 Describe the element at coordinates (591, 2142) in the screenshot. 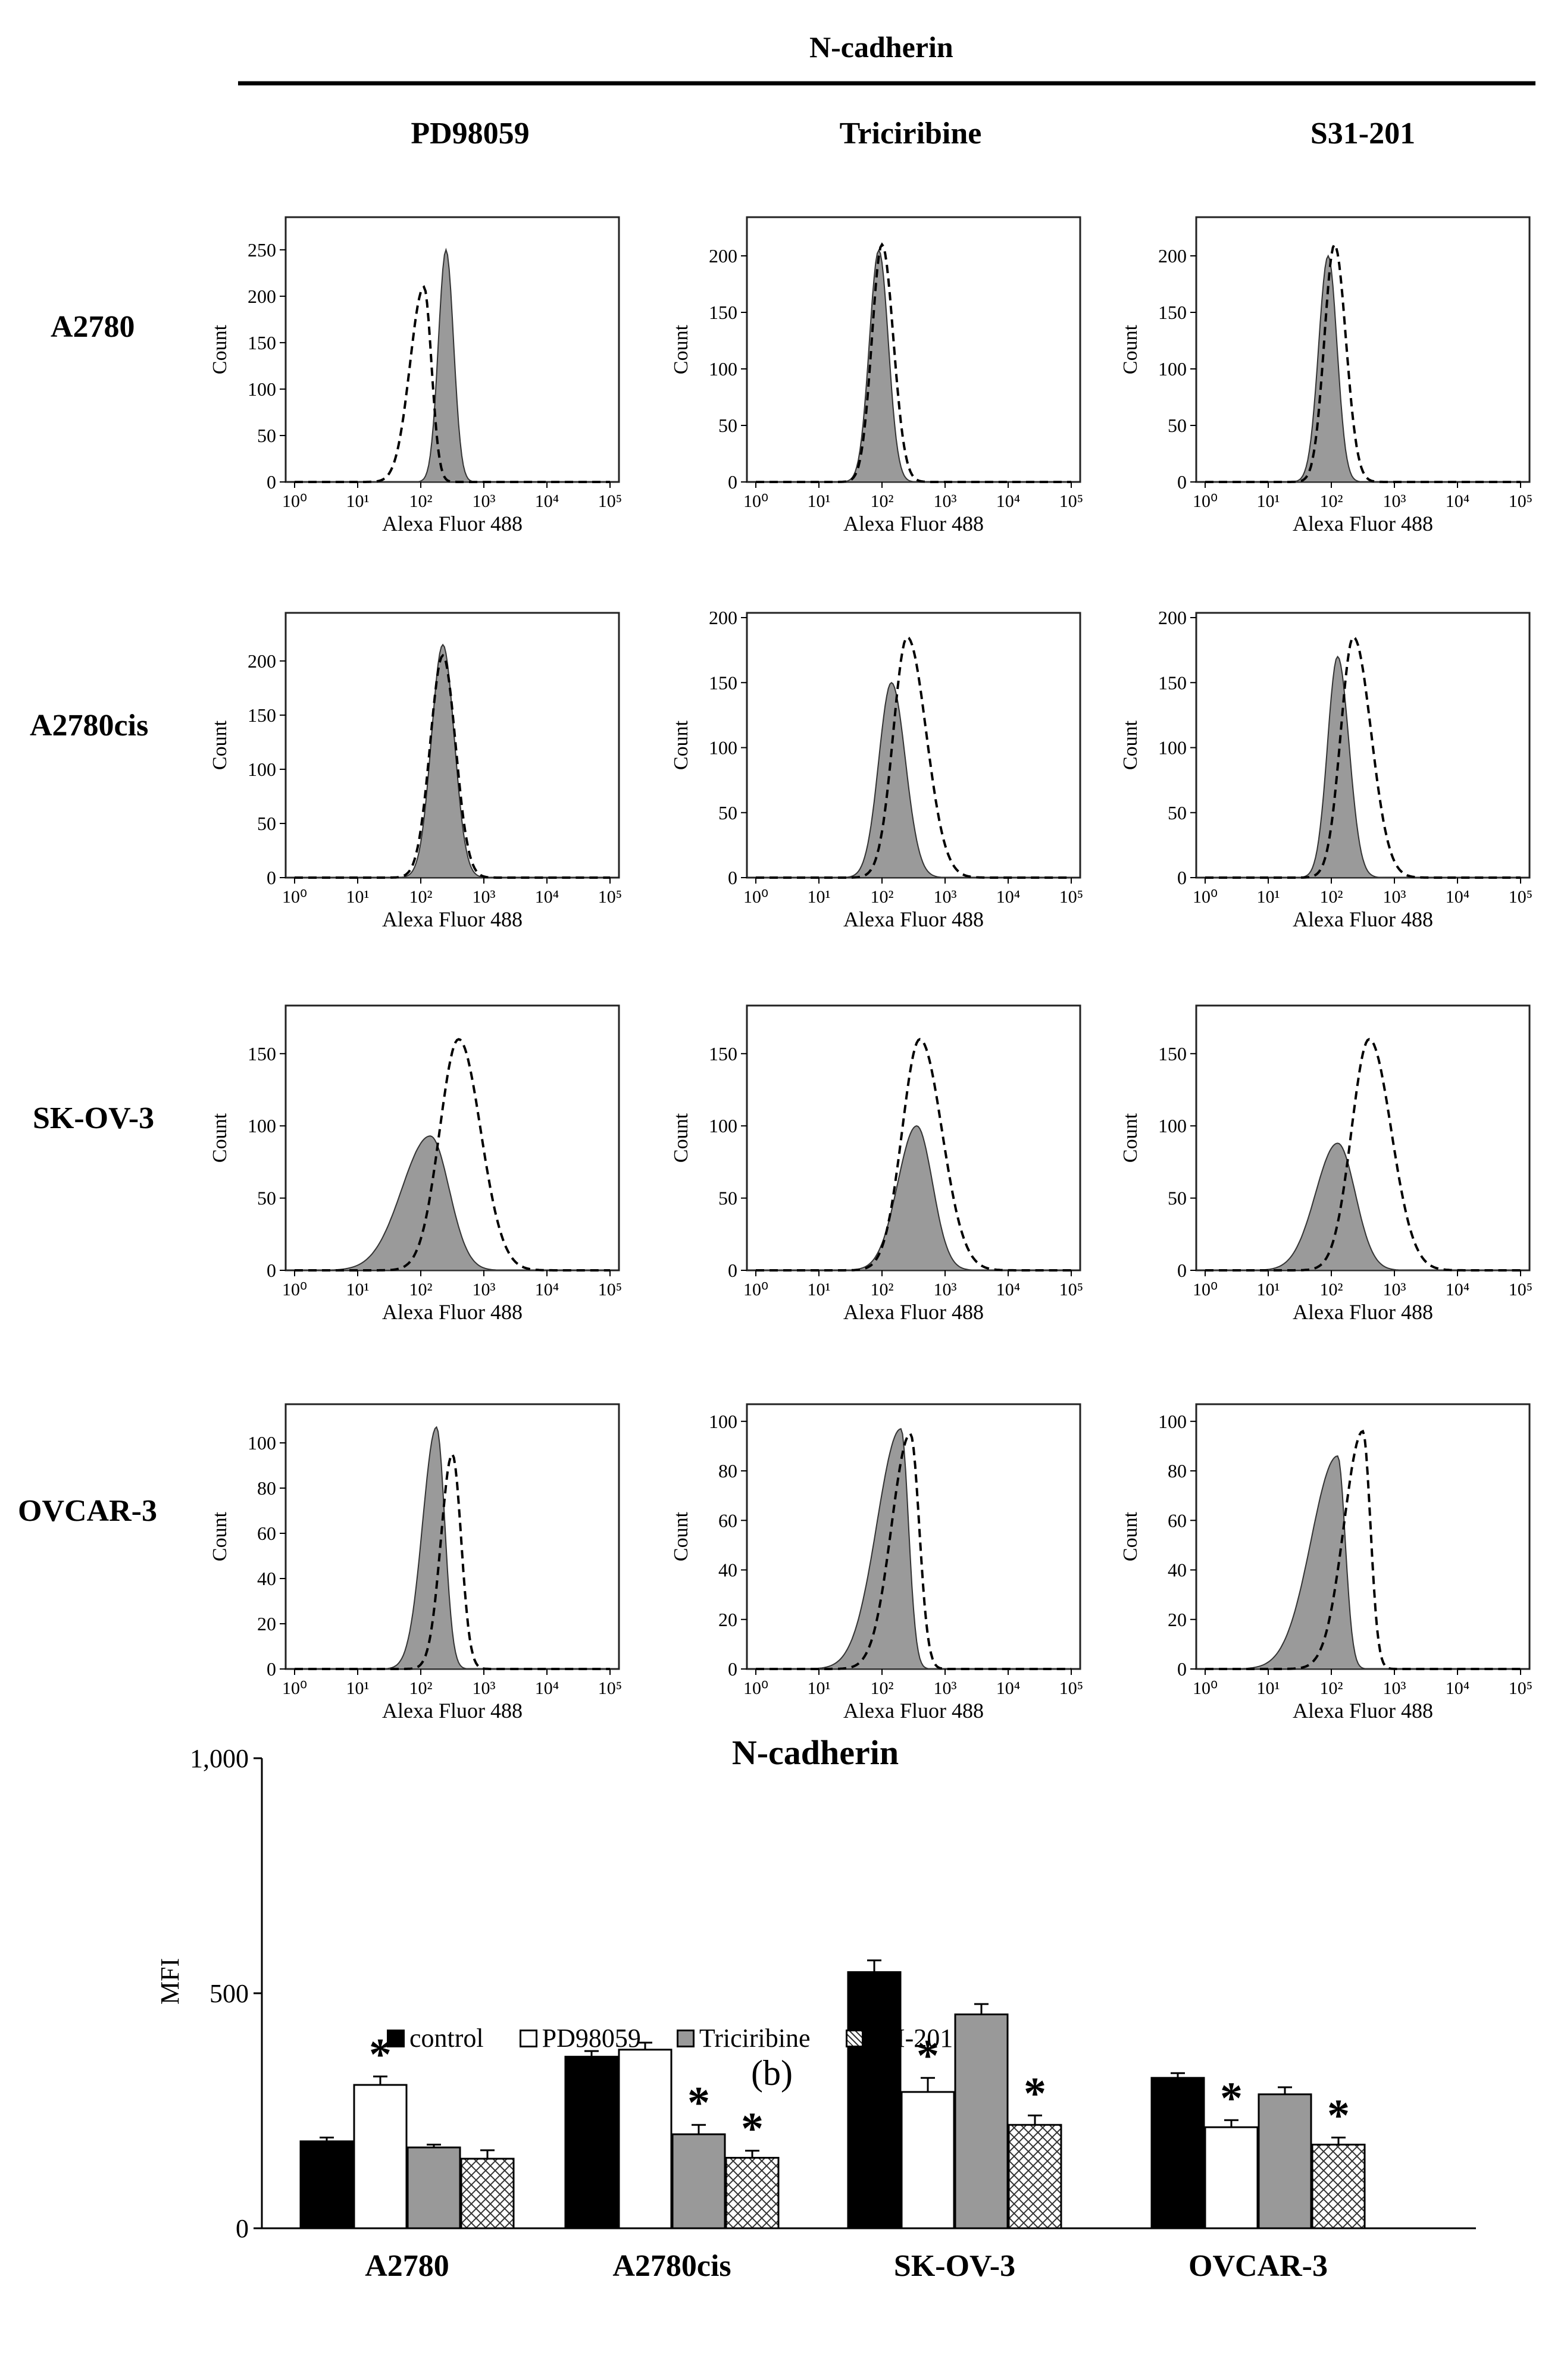

I see `bar-control-a2780cis` at that location.